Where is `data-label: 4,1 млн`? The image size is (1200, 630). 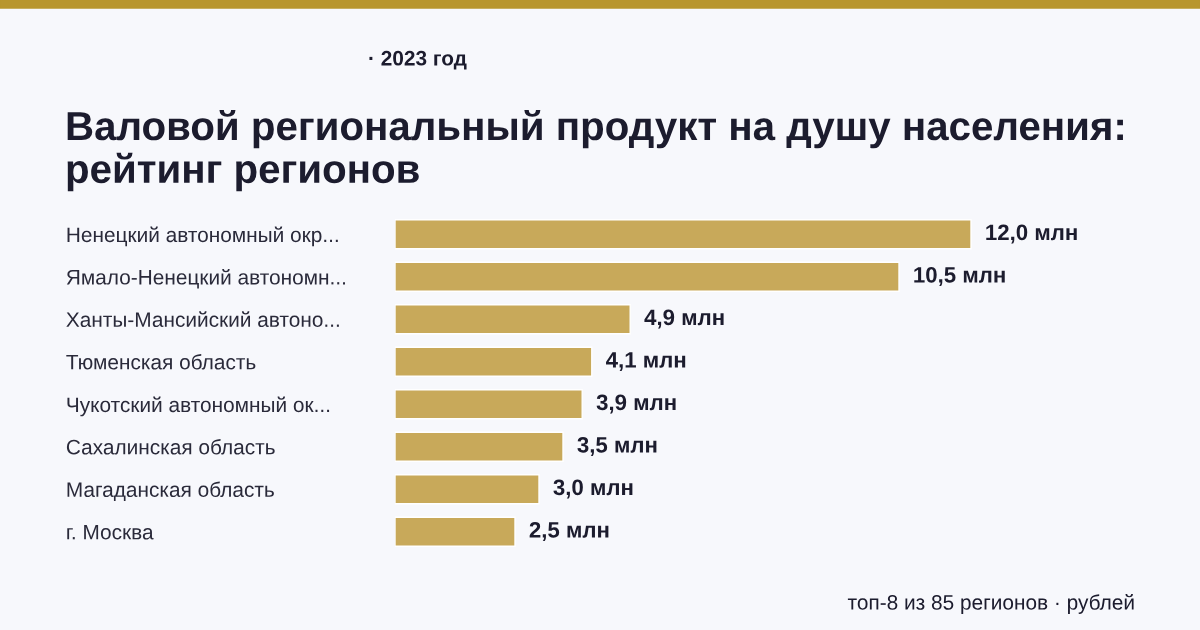
data-label: 4,1 млн is located at coordinates (646, 361).